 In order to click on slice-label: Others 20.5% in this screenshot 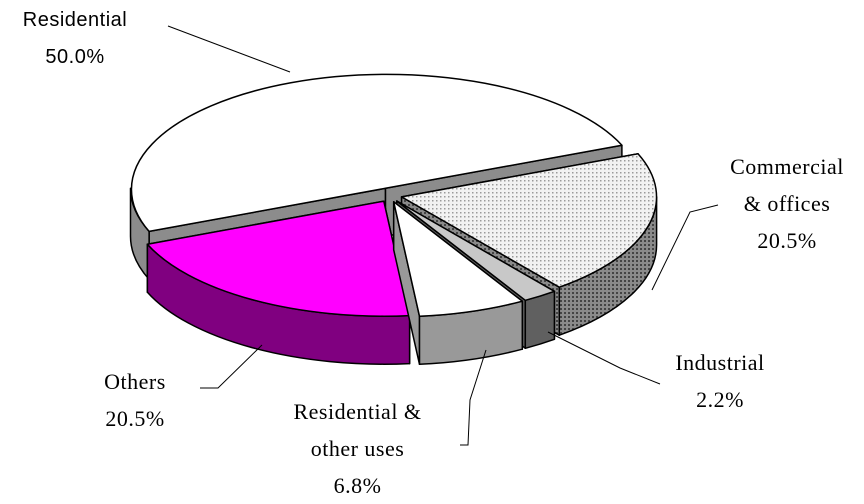, I will do `click(135, 400)`.